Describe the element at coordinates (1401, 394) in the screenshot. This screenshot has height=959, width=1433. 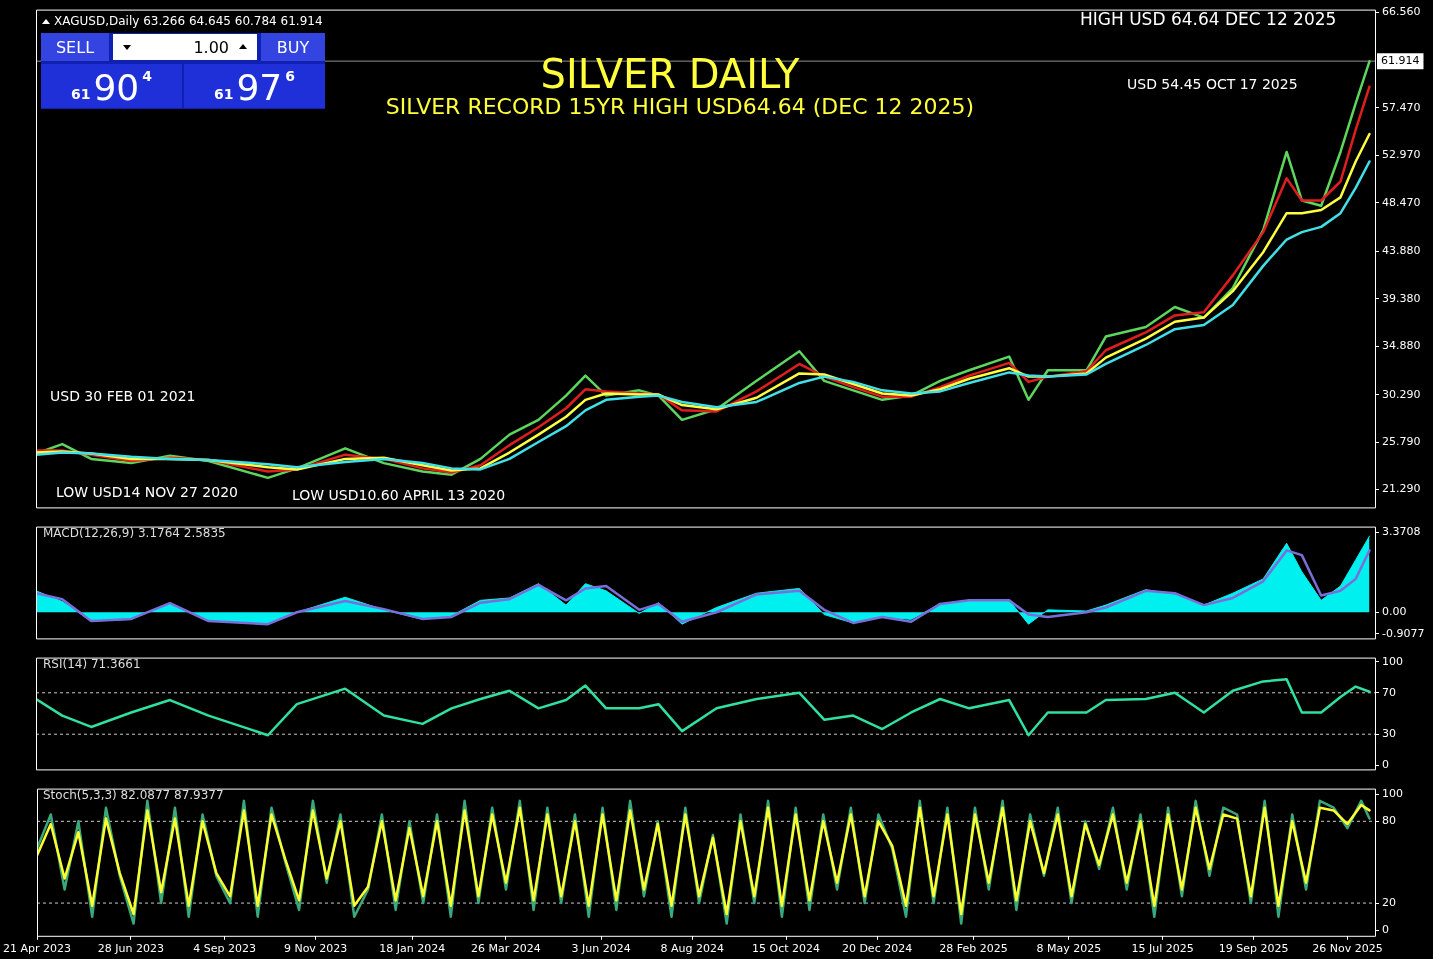
I see `y-tick-label: 30.290` at that location.